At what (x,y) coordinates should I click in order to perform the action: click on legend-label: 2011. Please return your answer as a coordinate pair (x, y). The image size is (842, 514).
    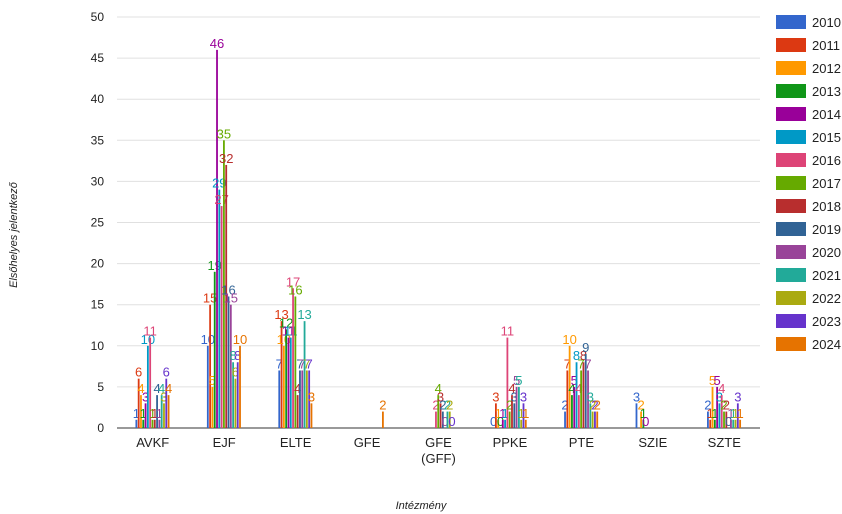
    Looking at the image, I should click on (826, 45).